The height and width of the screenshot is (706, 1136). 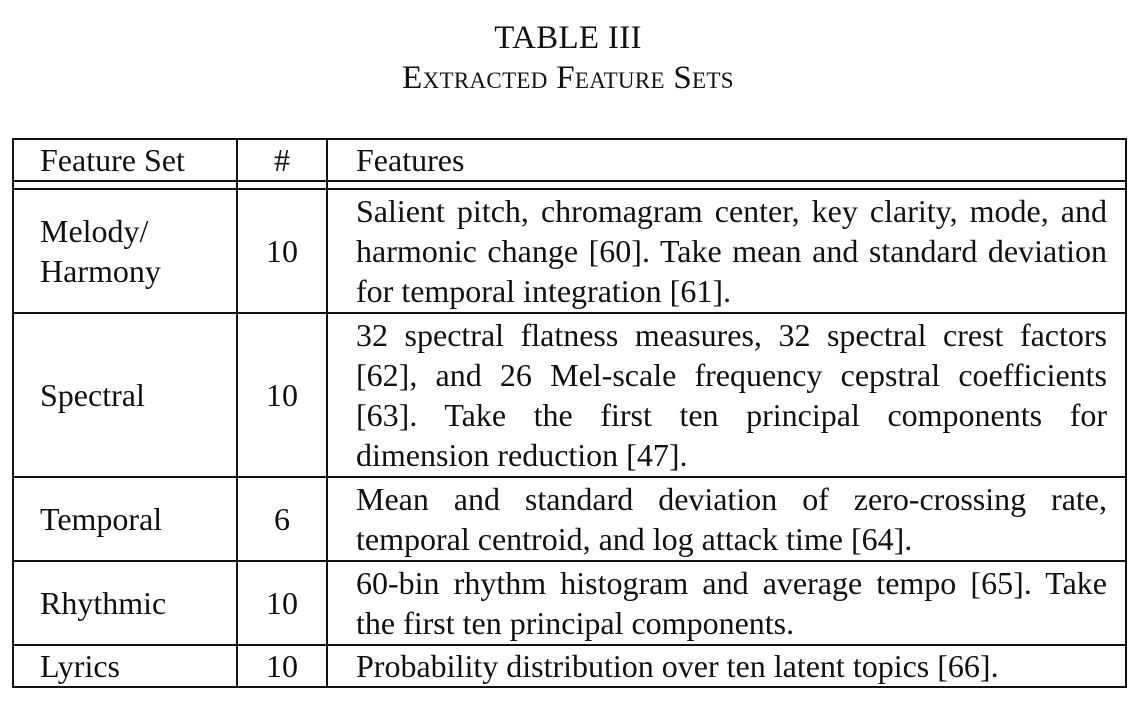 I want to click on feature-set-cell: Melody/ Harmony, so click(x=124, y=252).